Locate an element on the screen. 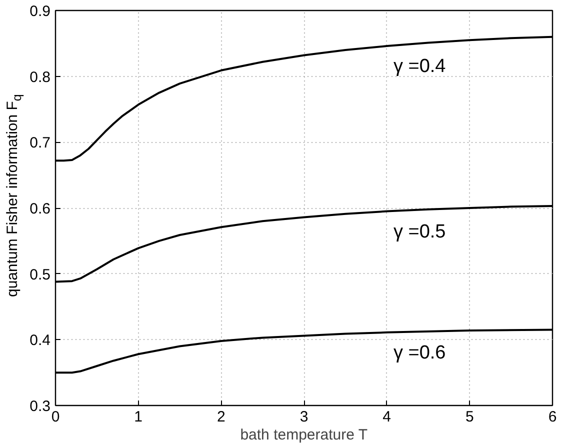 The image size is (564, 446). x-axis-title: bath temperature T is located at coordinates (304, 435).